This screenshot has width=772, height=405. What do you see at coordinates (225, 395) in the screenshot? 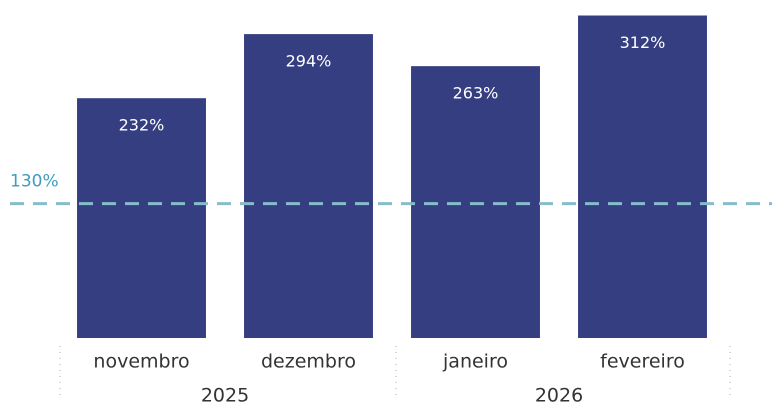
I see `group-label: 2025` at bounding box center [225, 395].